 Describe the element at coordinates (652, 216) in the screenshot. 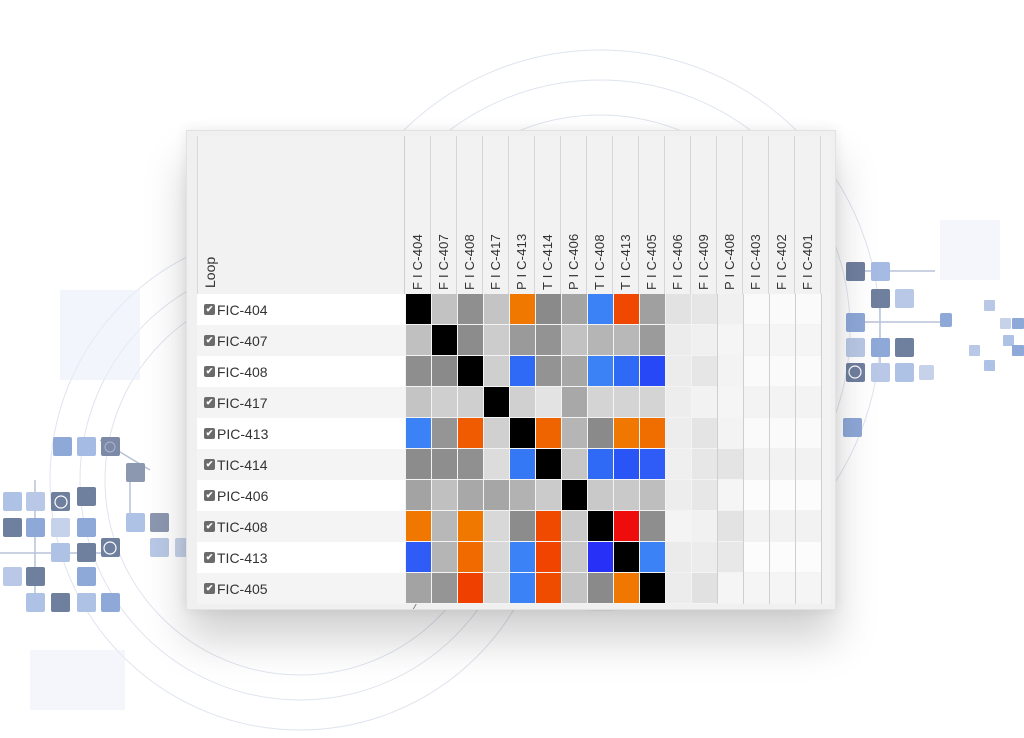

I see `column-header: F I C-405` at that location.